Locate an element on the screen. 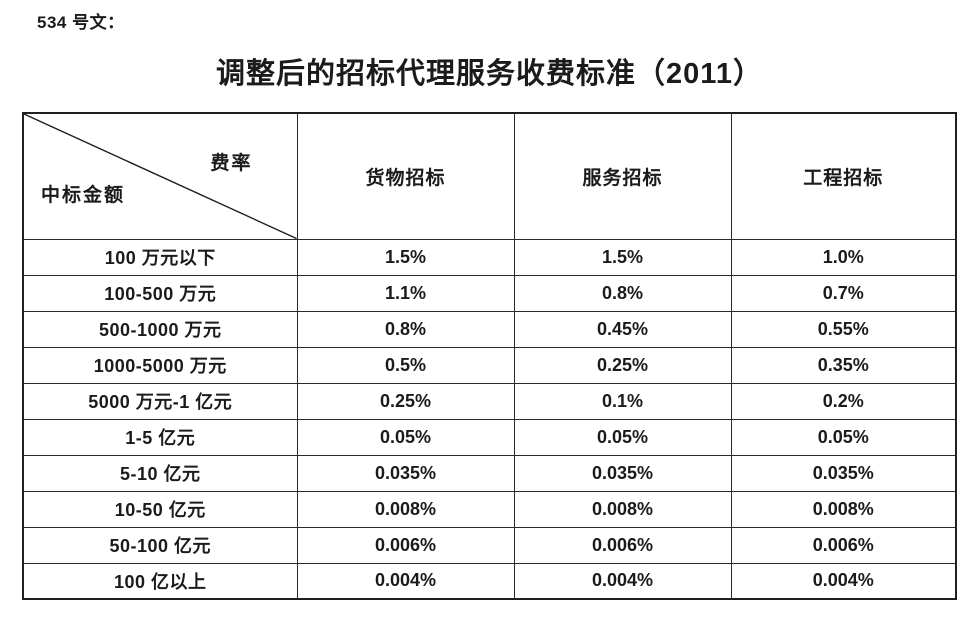 The image size is (979, 629). amount-range-cell: 10-50 亿元 is located at coordinates (160, 509).